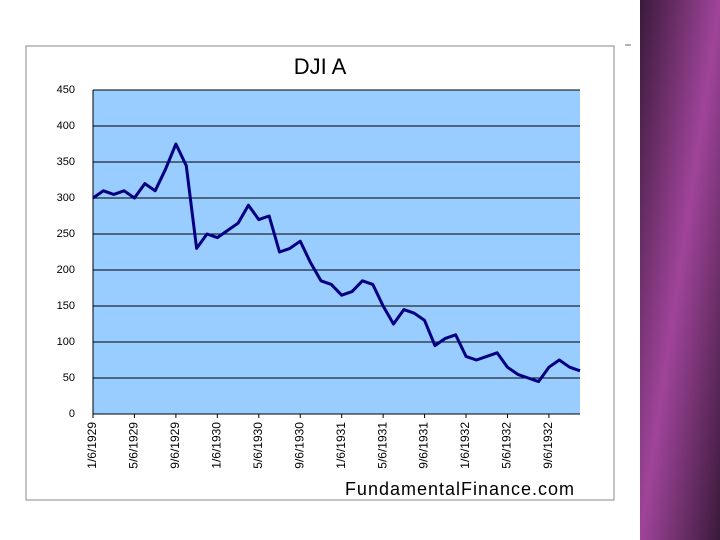 The height and width of the screenshot is (540, 720). Describe the element at coordinates (217, 445) in the screenshot. I see `x-tick-label: 1/6/1930` at that location.